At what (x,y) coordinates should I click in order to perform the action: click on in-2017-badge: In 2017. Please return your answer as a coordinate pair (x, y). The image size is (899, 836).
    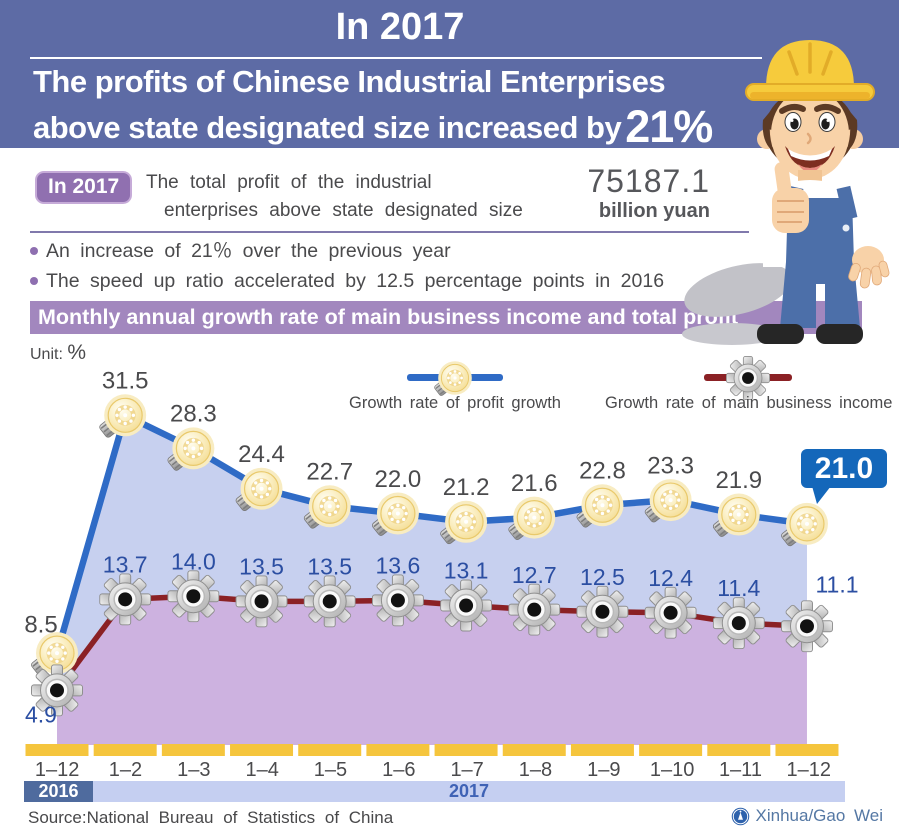
    Looking at the image, I should click on (84, 187).